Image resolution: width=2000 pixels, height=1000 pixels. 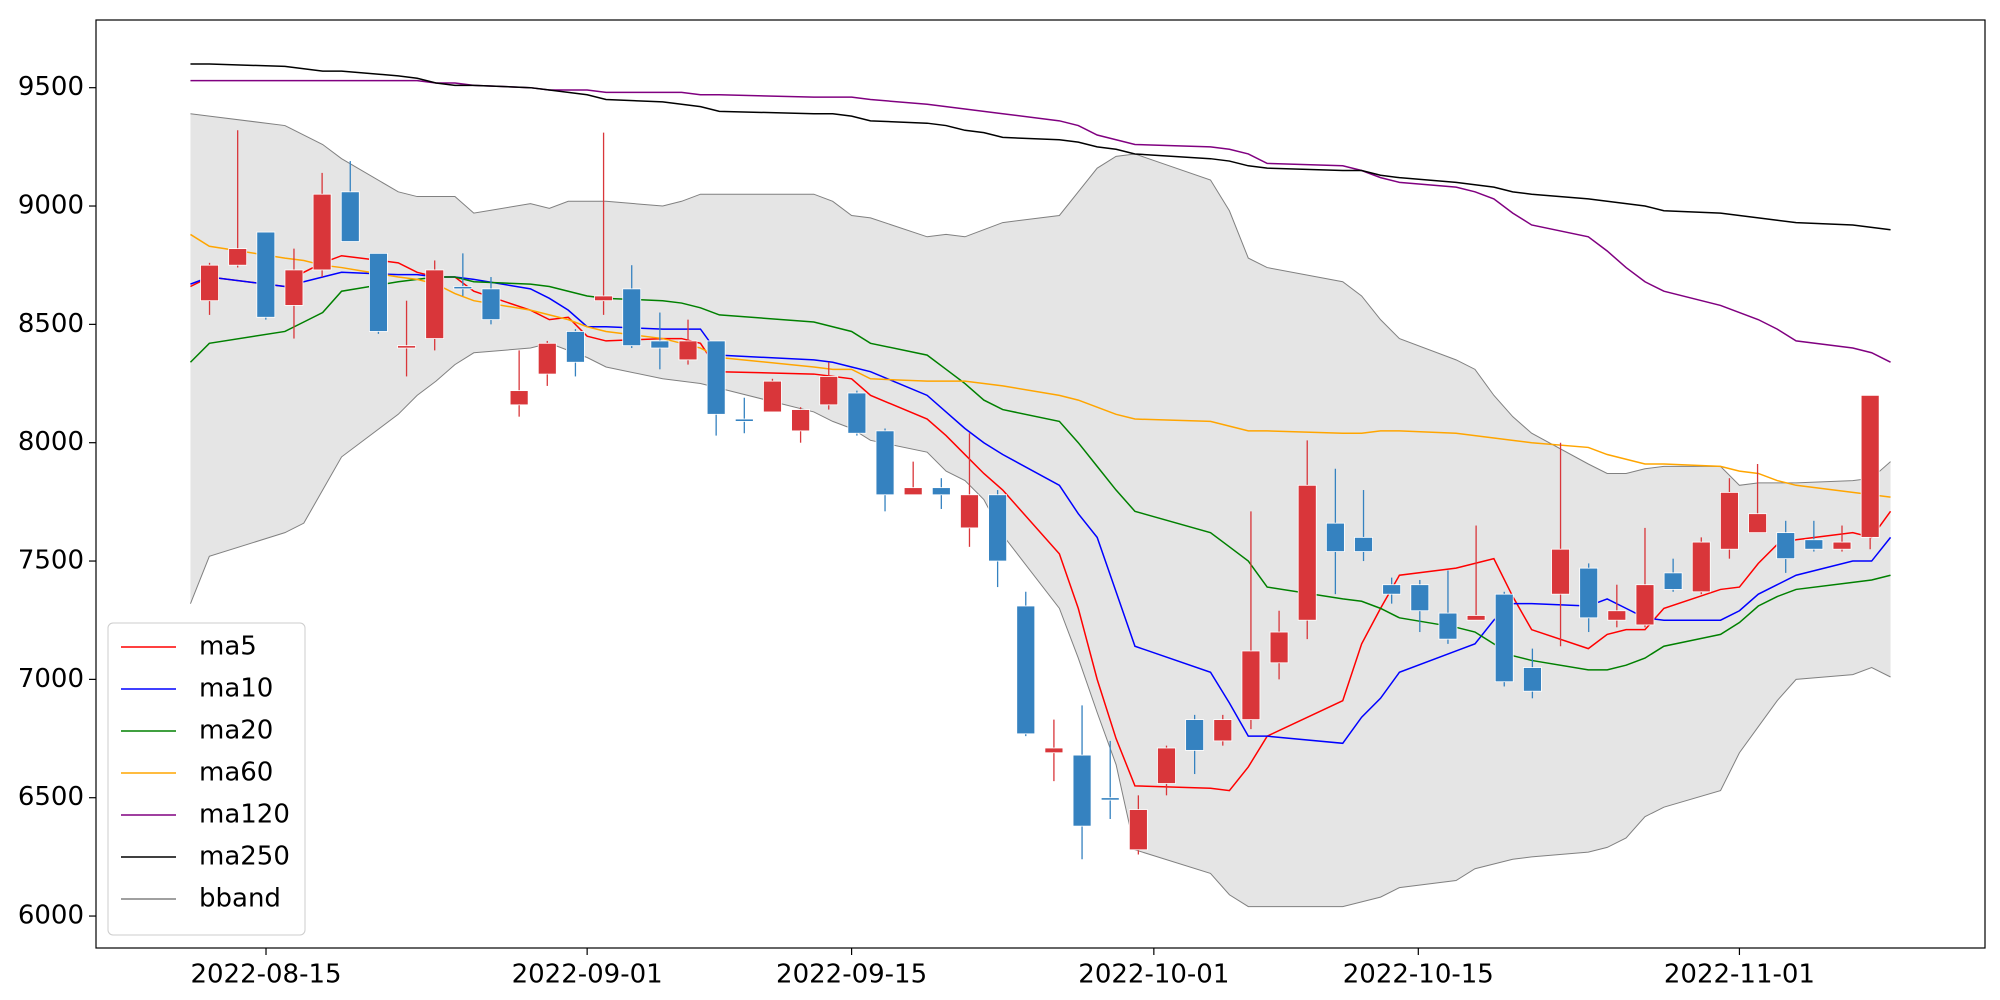 I want to click on x-tick-label: 2022-11-01, so click(x=1739, y=975).